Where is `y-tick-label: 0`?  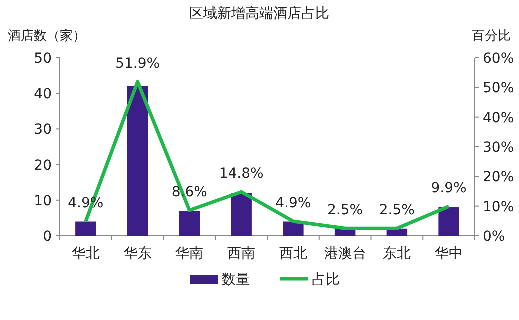
y-tick-label: 0 is located at coordinates (47, 237).